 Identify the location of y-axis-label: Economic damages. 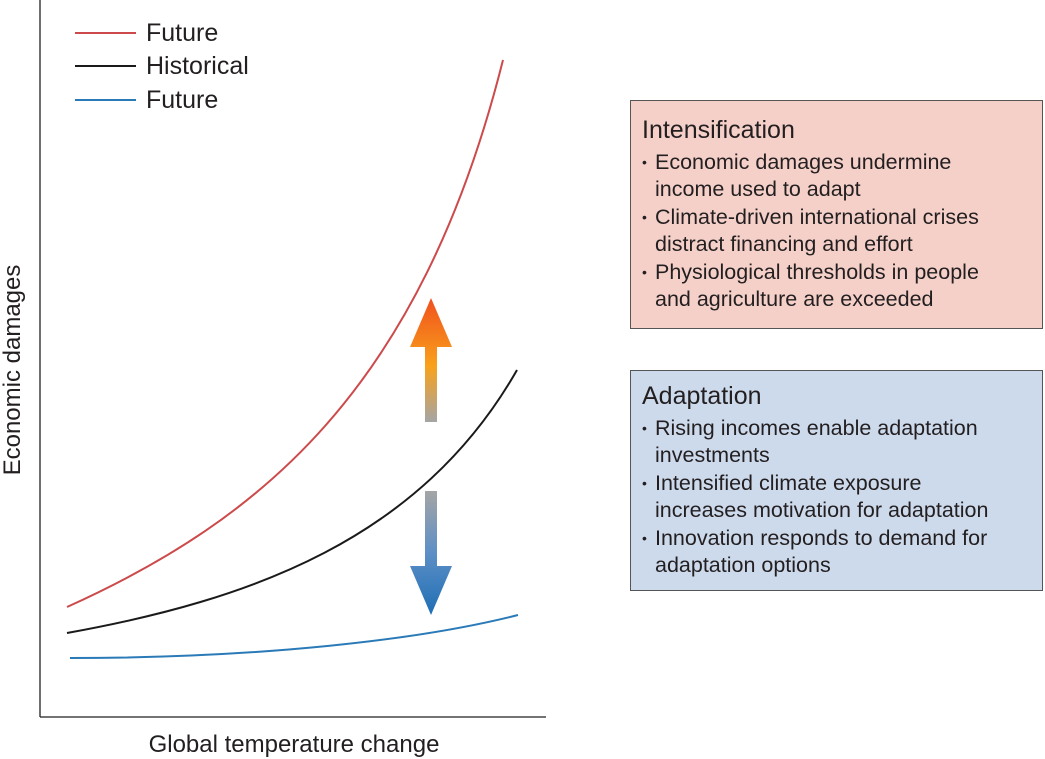
(13, 370).